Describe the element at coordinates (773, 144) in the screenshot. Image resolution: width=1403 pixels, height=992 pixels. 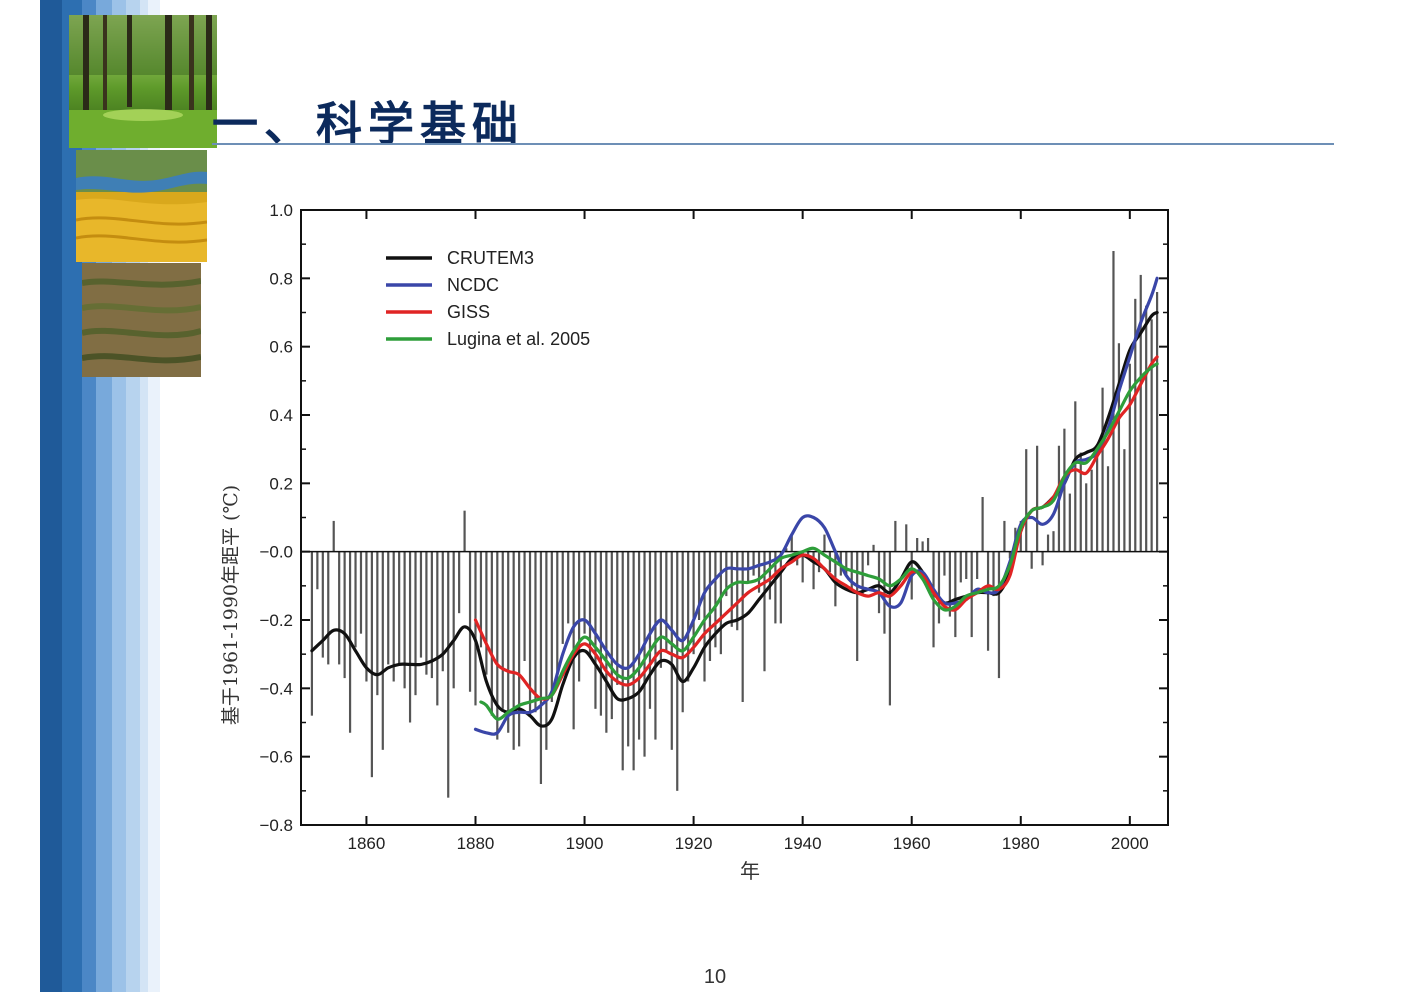
I see `title-underline` at that location.